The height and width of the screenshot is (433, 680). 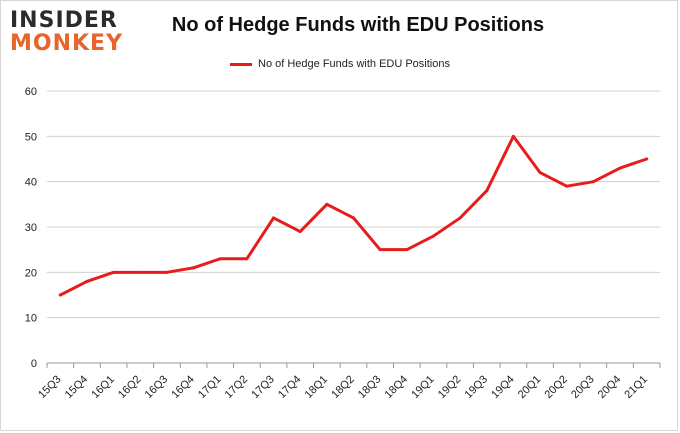 What do you see at coordinates (31, 228) in the screenshot?
I see `y-tick-label: 30` at bounding box center [31, 228].